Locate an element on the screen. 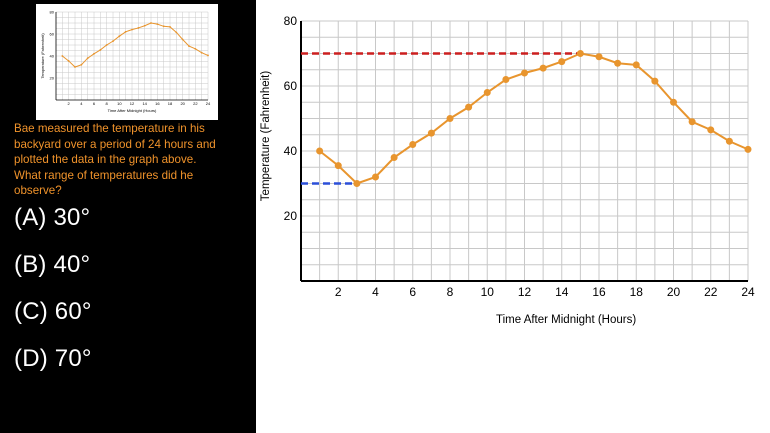  y-tick-label: 40 is located at coordinates (291, 151).